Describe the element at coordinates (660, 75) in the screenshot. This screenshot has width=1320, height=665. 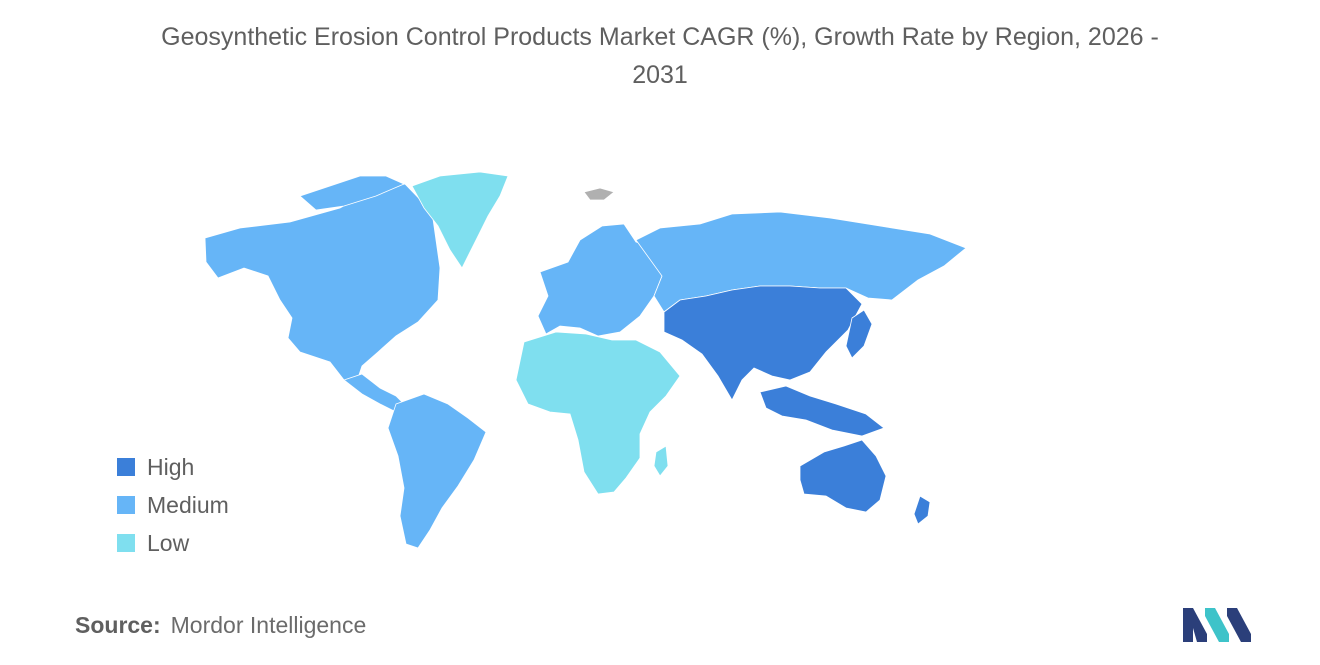
I see `chart-title-line-2: 2031` at that location.